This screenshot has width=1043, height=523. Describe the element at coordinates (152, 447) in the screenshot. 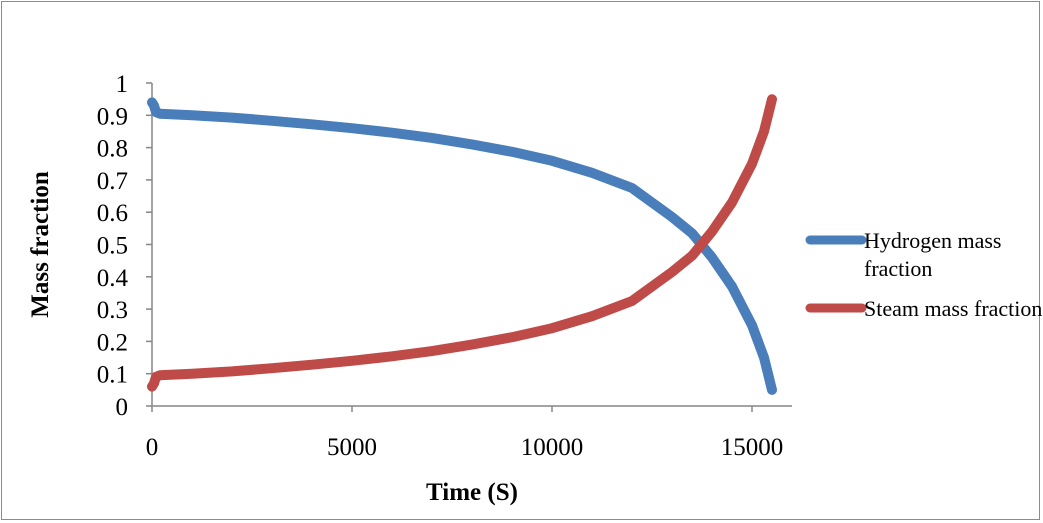

I see `x-tick-label: 0` at that location.